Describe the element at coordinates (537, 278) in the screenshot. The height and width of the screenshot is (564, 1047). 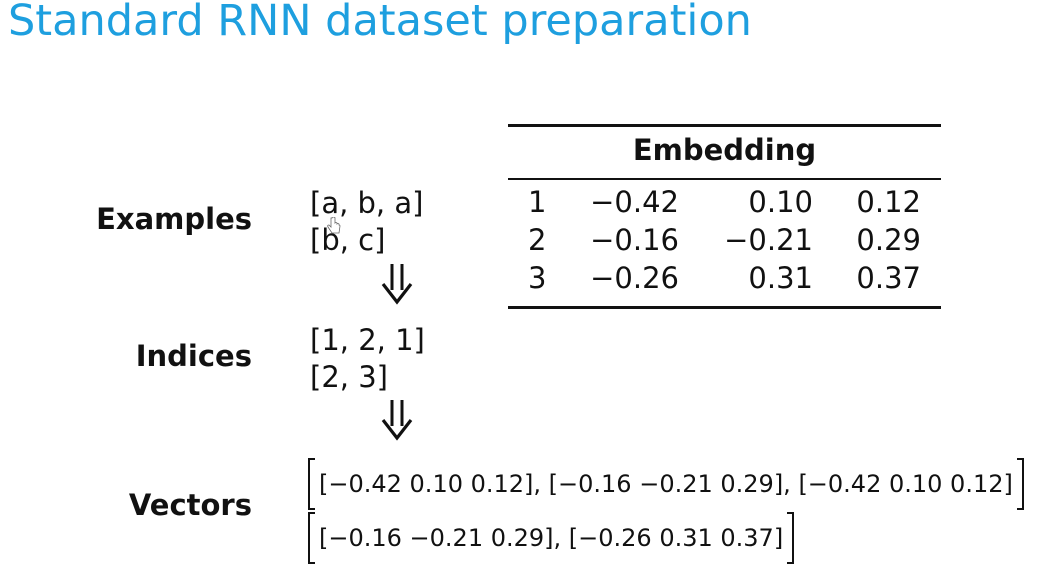
I see `row-index: 3` at that location.